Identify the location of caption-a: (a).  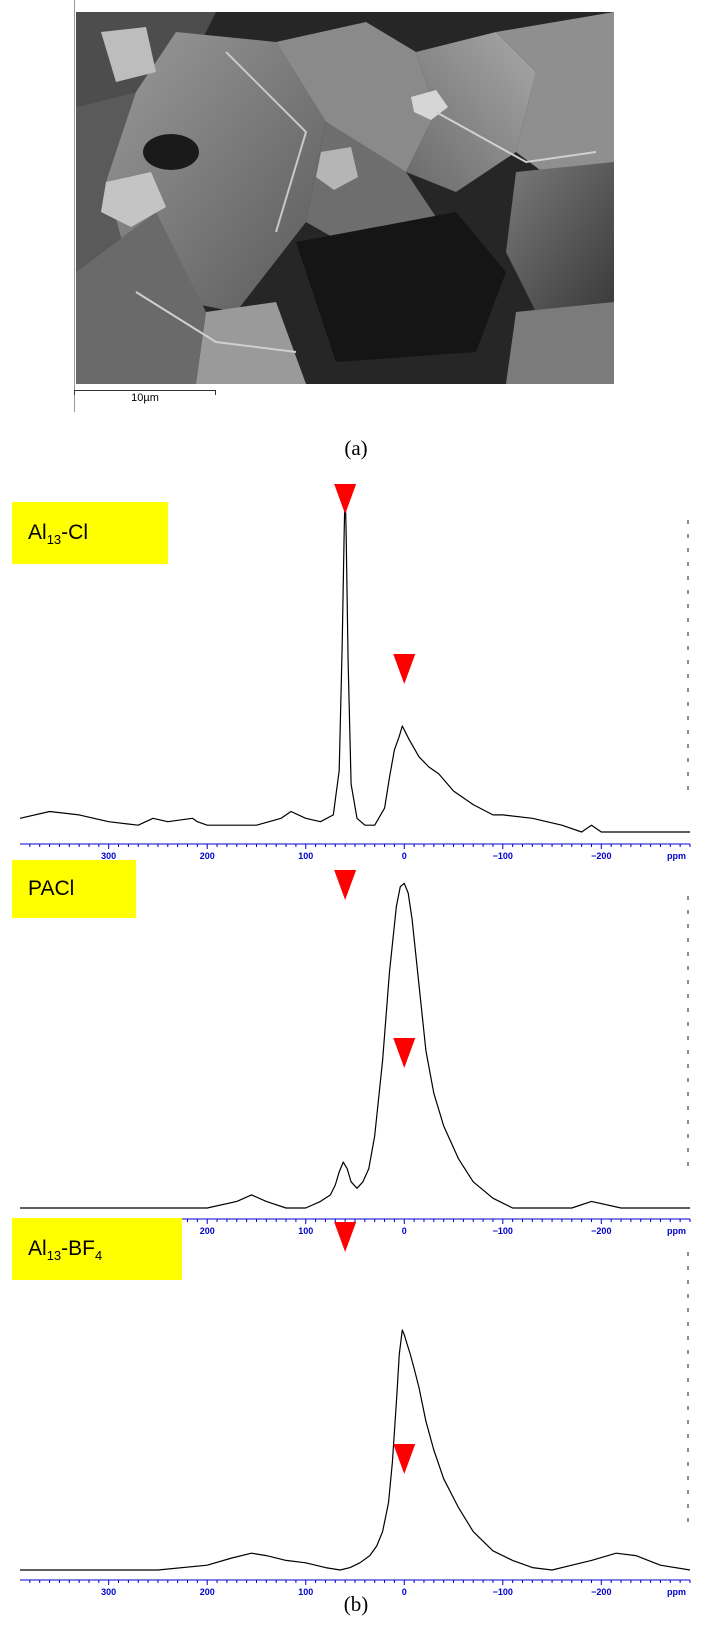
(356, 448).